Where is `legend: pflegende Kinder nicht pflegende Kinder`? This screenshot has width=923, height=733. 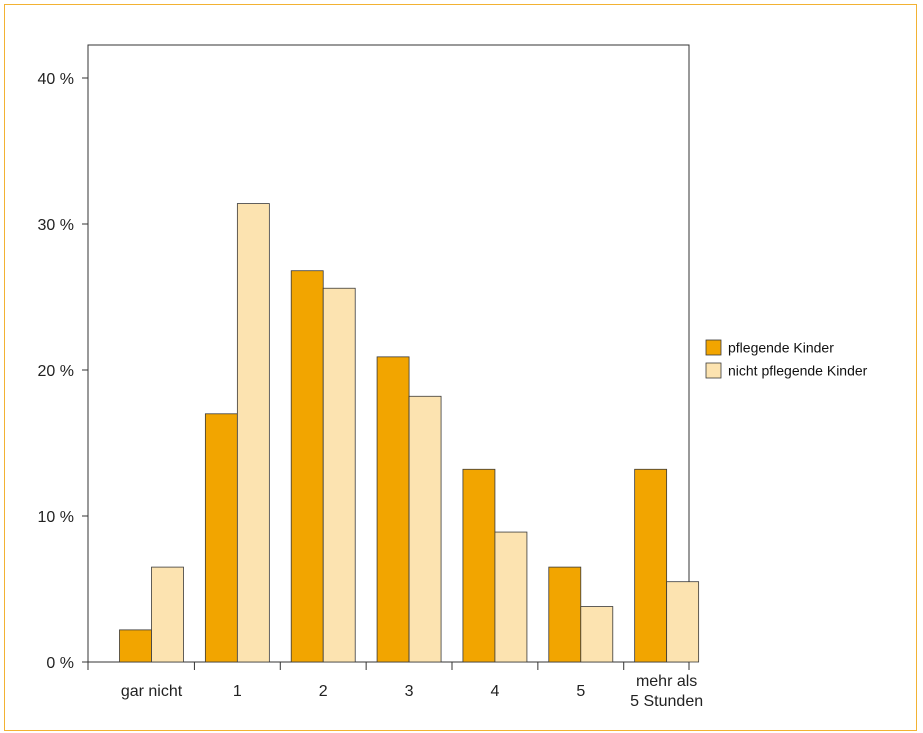 legend: pflegende Kinder nicht pflegende Kinder is located at coordinates (786, 359).